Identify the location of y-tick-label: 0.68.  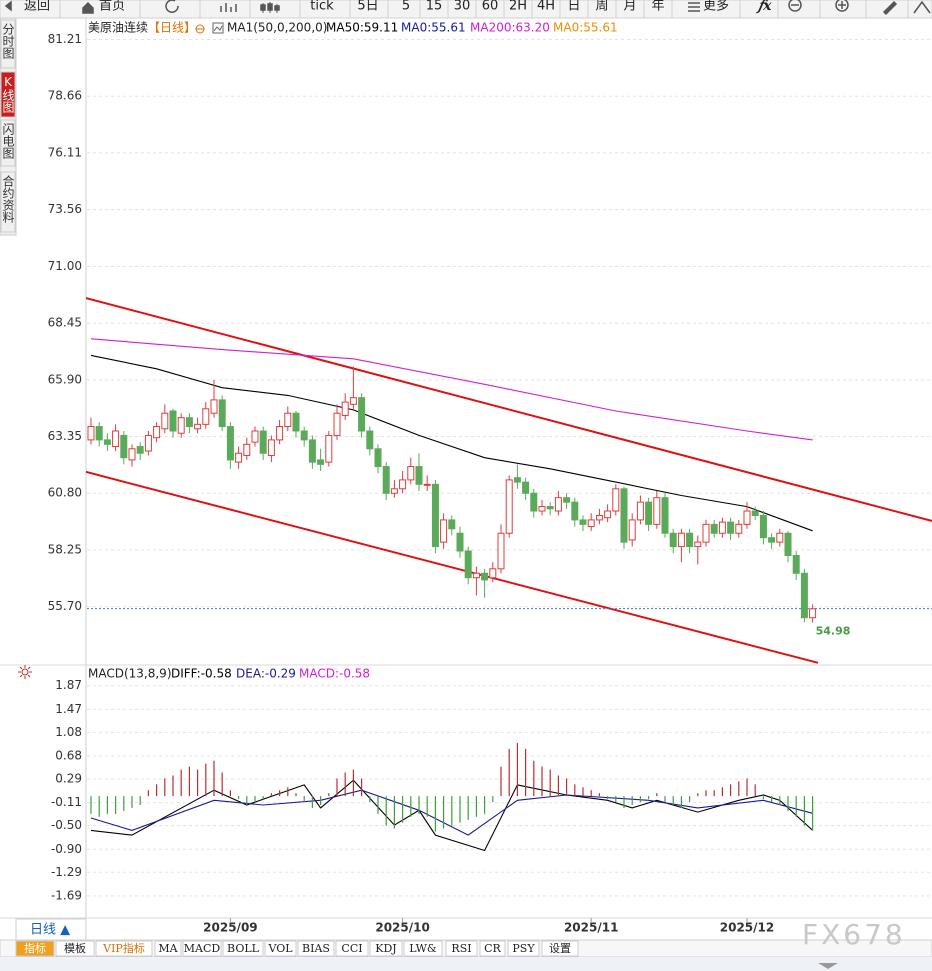
(68, 755).